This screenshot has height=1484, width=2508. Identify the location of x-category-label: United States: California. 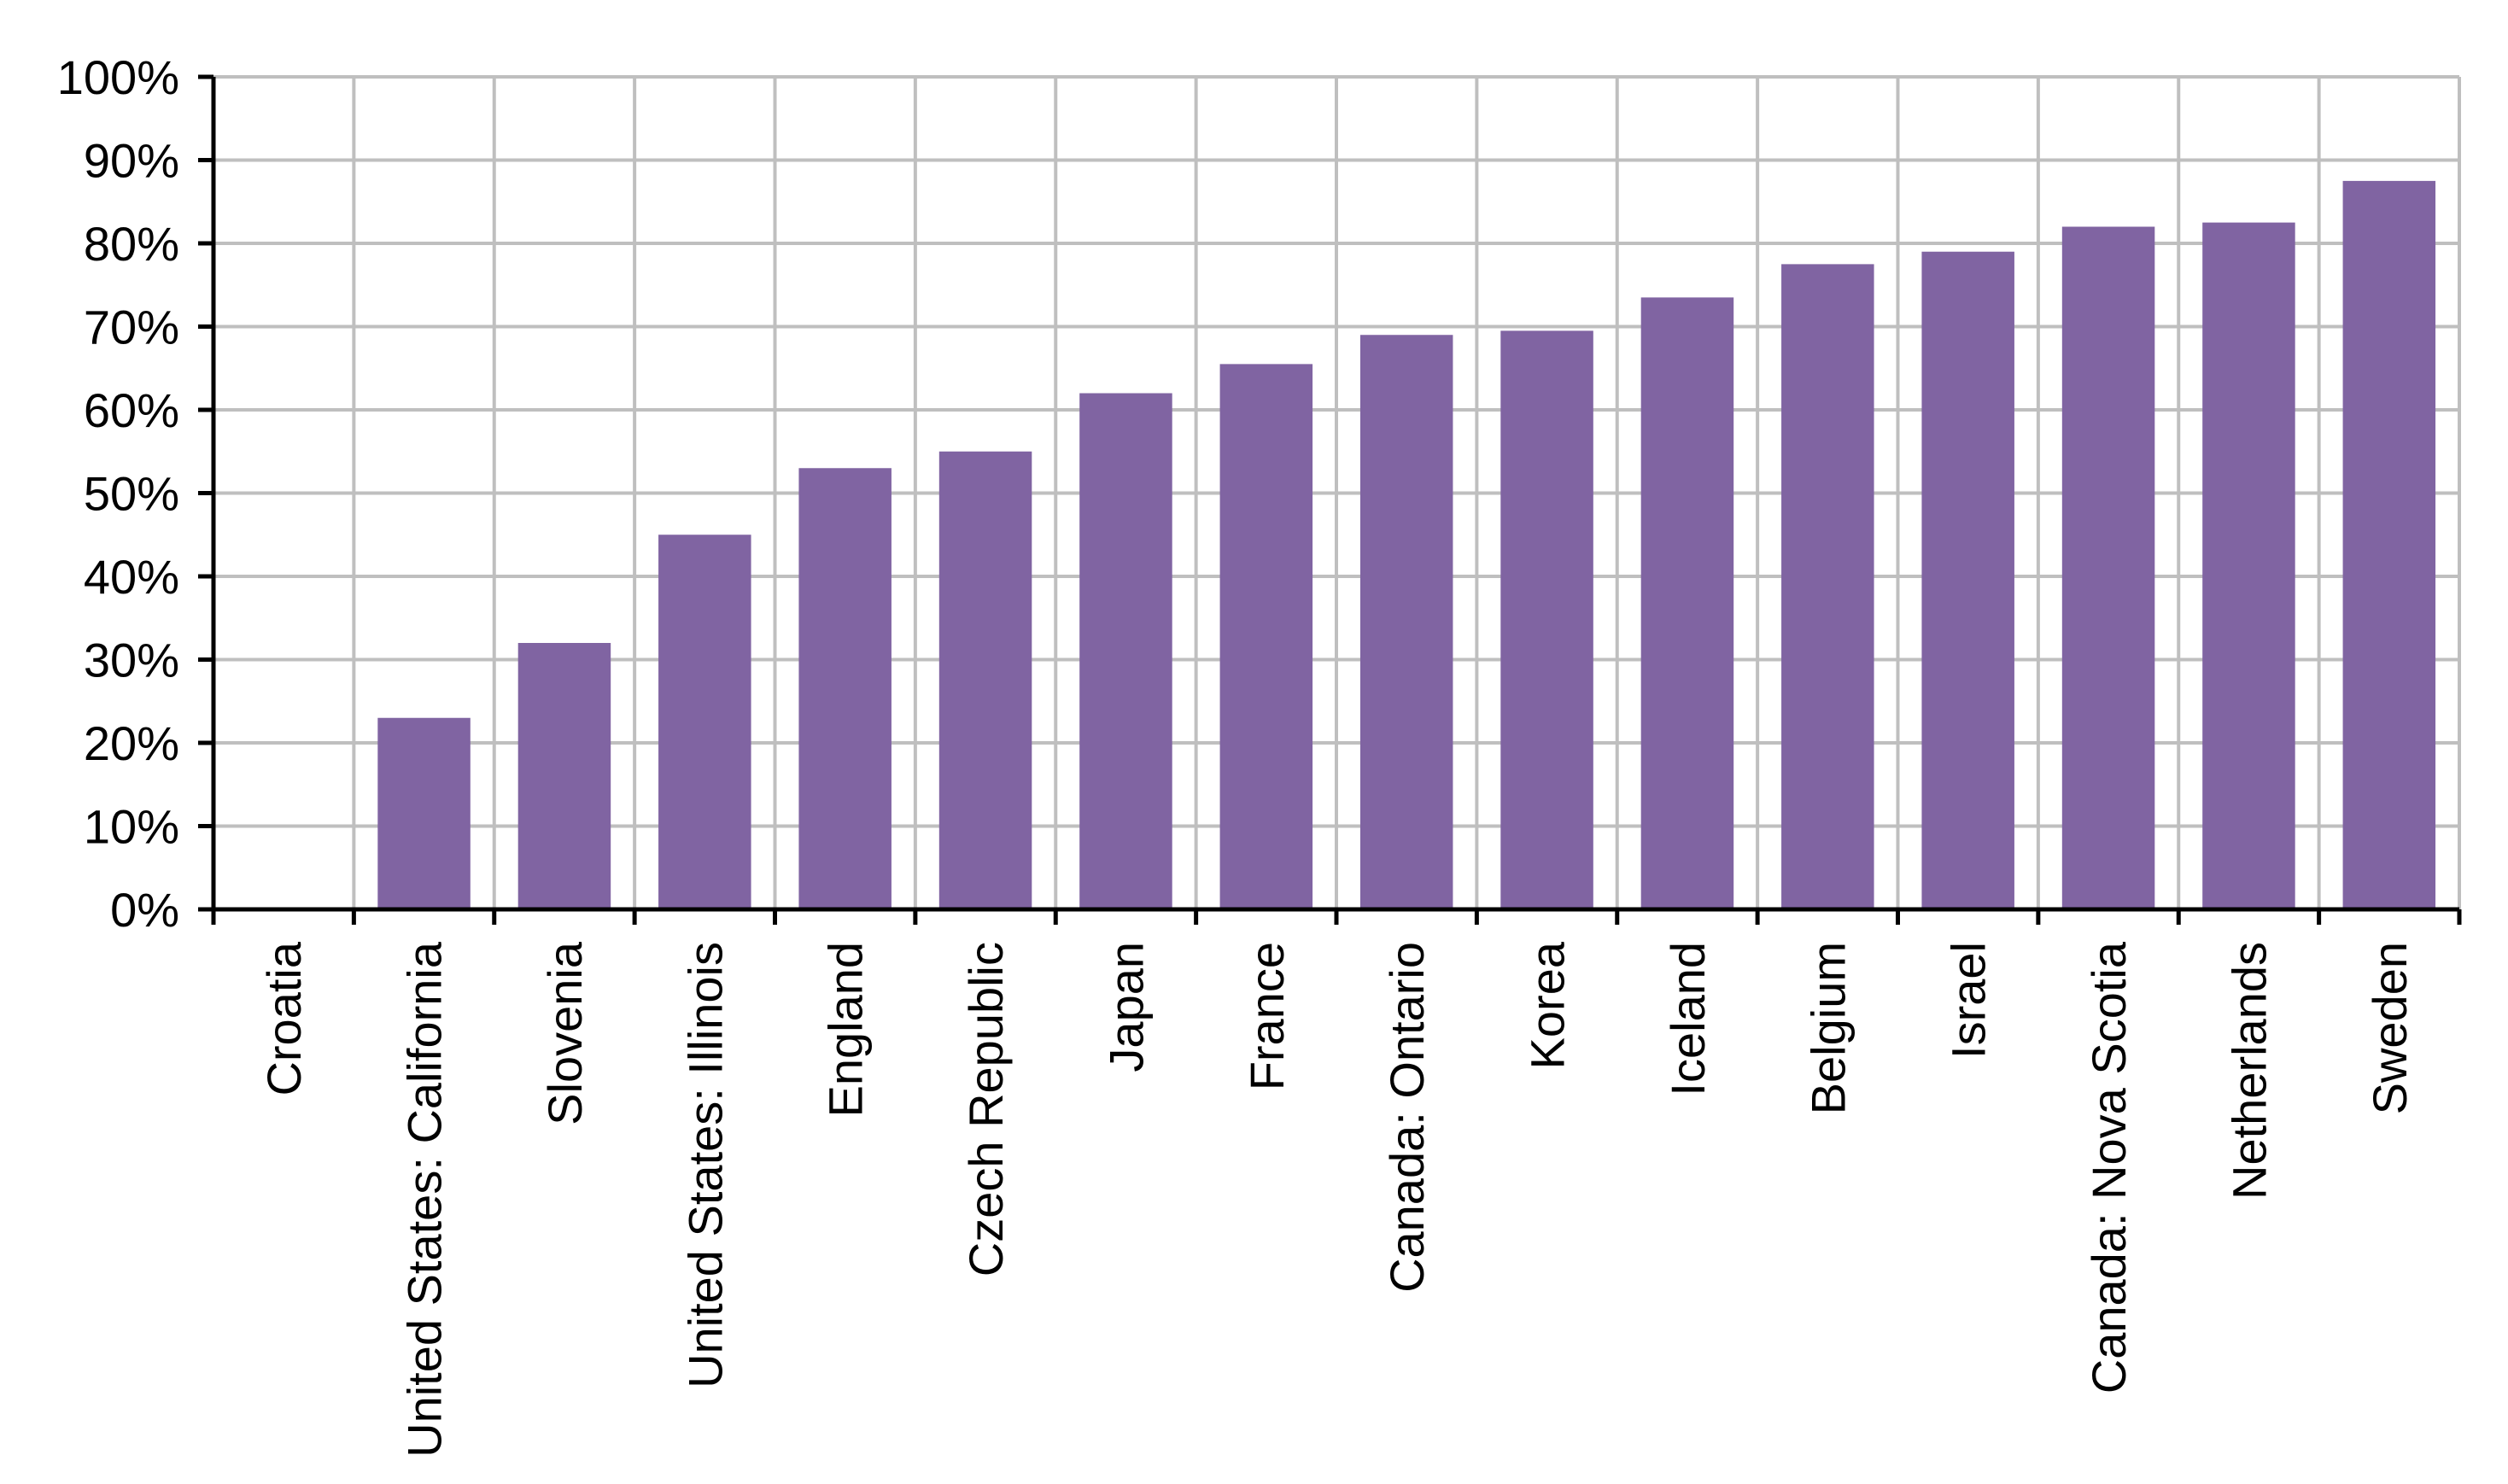
(425, 1200).